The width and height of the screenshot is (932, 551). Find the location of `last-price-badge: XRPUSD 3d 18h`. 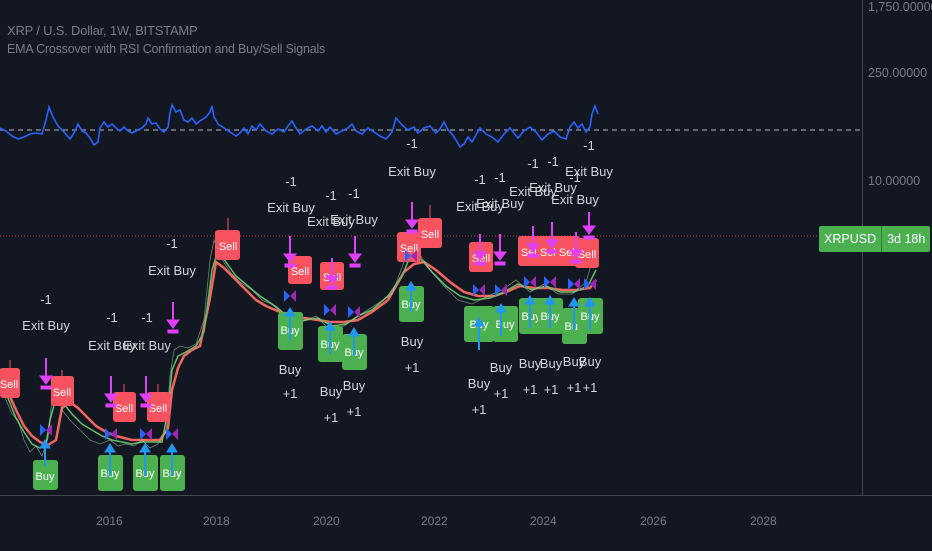

last-price-badge: XRPUSD 3d 18h is located at coordinates (875, 239).